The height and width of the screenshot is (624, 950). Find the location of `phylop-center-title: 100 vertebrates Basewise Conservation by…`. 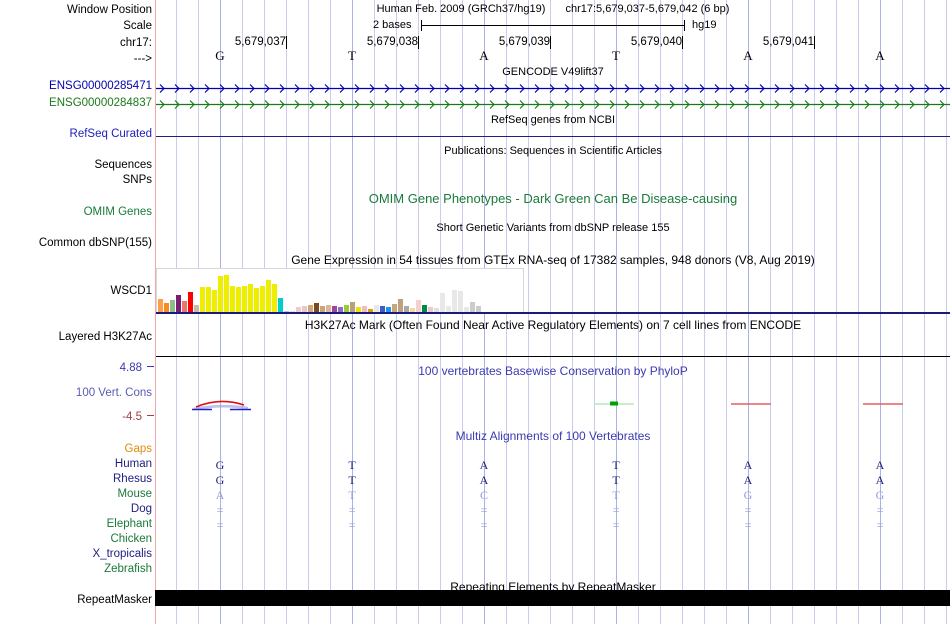

phylop-center-title: 100 vertebrates Basewise Conservation by… is located at coordinates (553, 371).